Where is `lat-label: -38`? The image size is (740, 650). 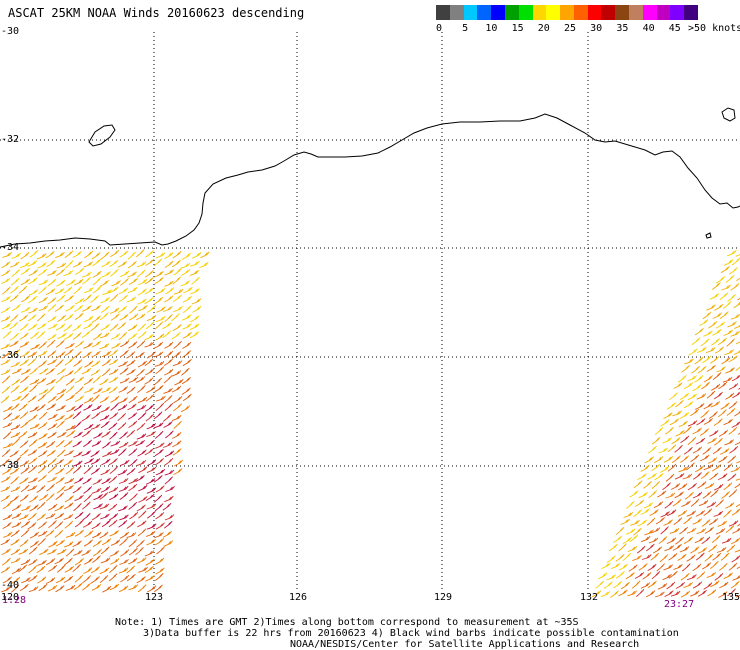 lat-label: -38 is located at coordinates (10, 465).